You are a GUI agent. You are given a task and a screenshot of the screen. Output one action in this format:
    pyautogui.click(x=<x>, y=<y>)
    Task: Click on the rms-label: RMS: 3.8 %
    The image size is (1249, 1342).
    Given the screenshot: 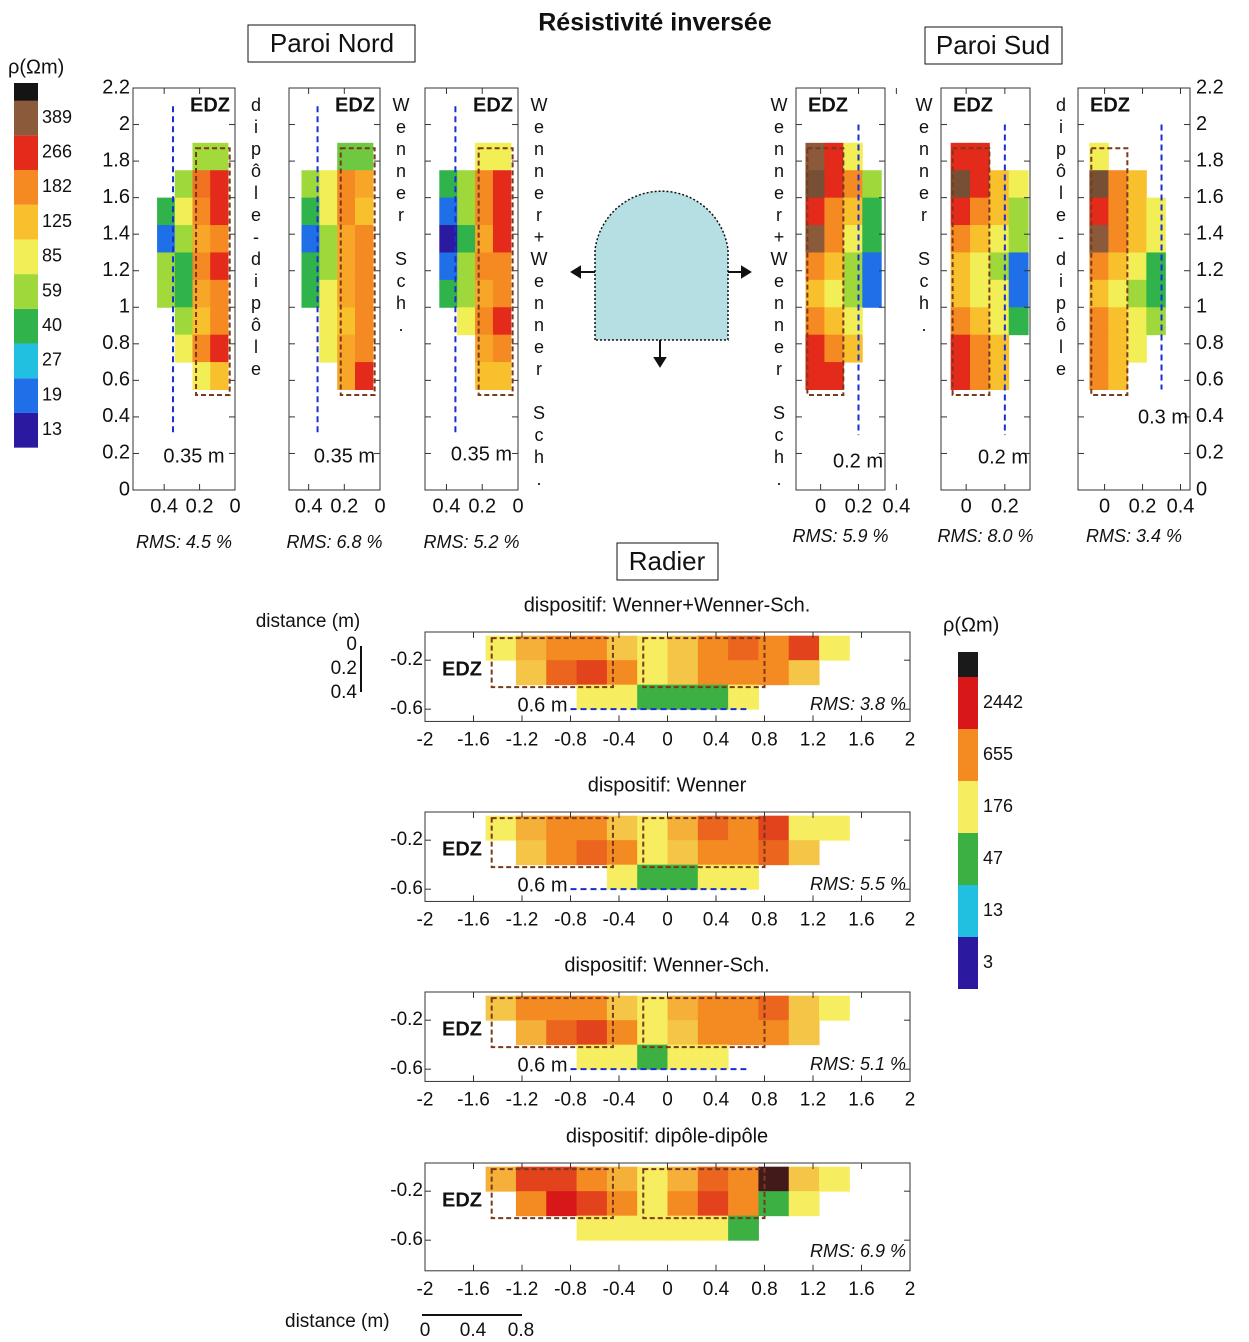 What is the action you would take?
    pyautogui.click(x=858, y=704)
    